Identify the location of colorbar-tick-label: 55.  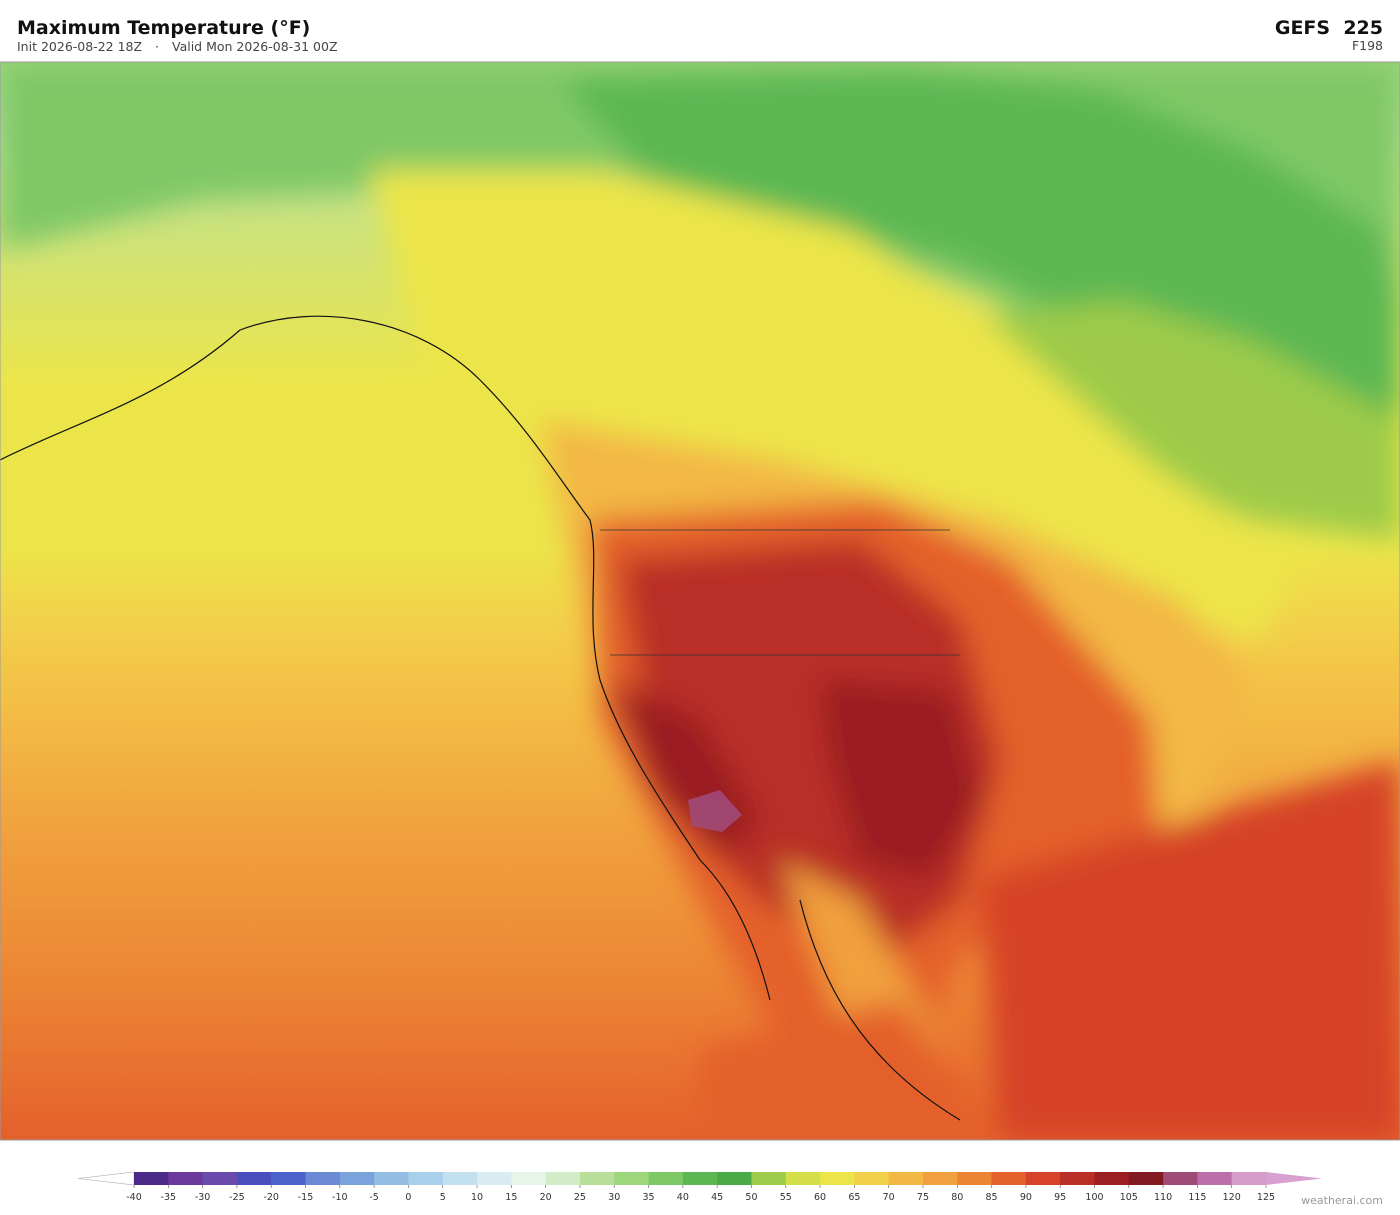
(786, 1197).